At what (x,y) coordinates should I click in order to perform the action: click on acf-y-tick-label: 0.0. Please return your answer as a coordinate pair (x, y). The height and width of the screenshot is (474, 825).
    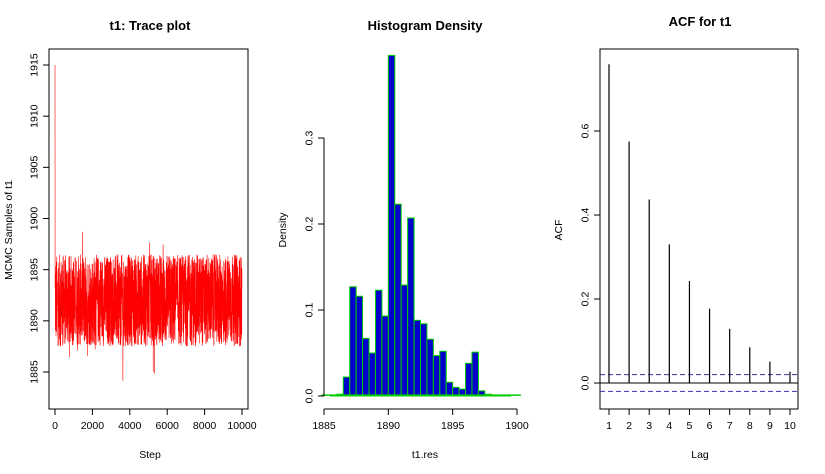
    Looking at the image, I should click on (586, 383).